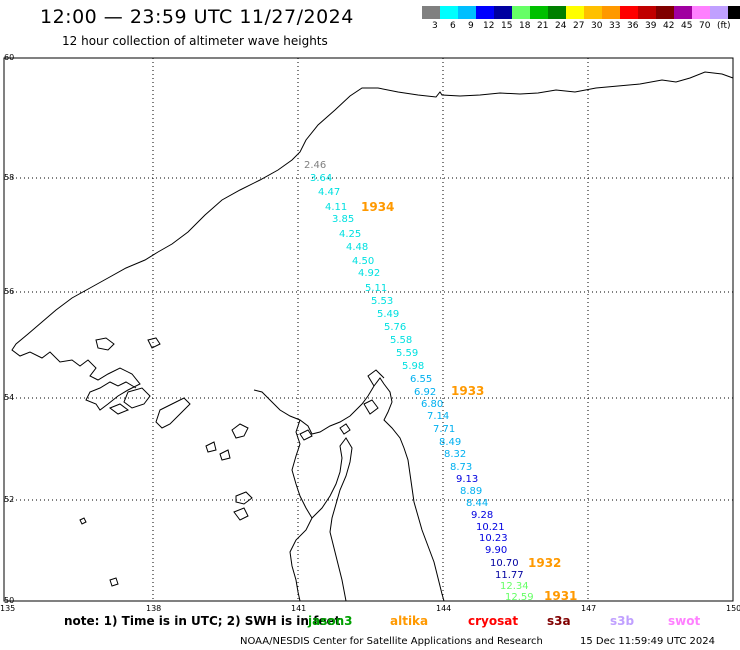 Image resolution: width=740 pixels, height=650 pixels. I want to click on page-title: 12:00 — 23:59 UTC 11/27/2024, so click(197, 17).